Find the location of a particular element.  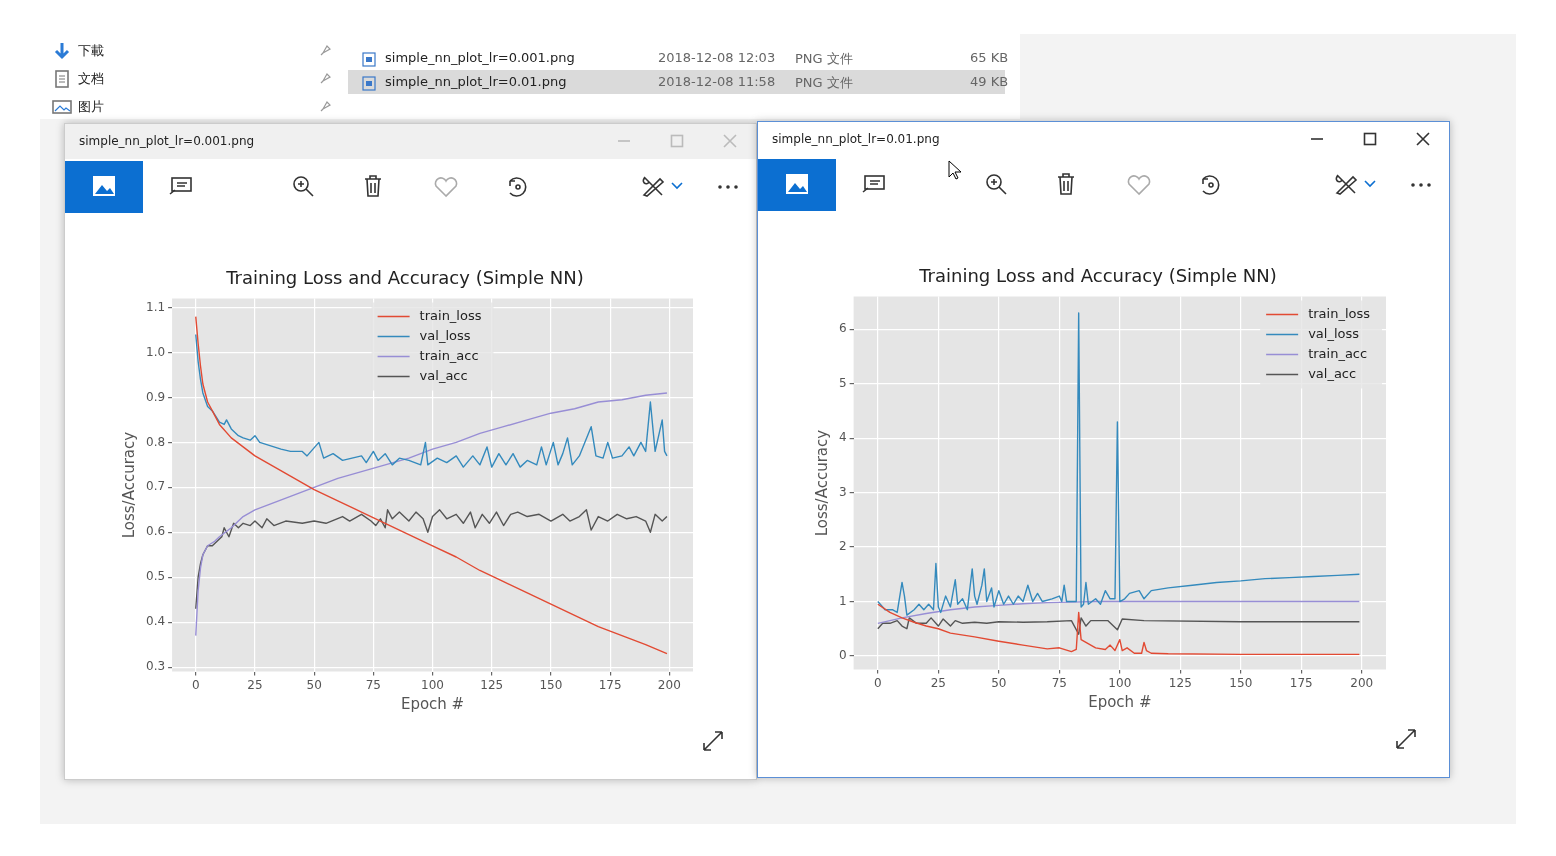

y-tick-label: 0.3 is located at coordinates (155, 666).